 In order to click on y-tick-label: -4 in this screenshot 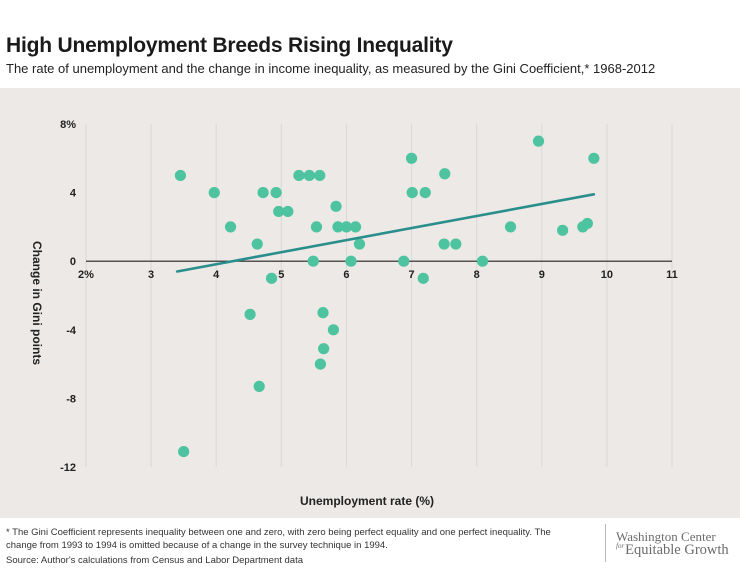, I will do `click(71, 331)`.